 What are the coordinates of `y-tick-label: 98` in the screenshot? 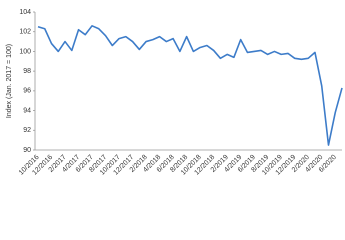 It's located at (27, 71).